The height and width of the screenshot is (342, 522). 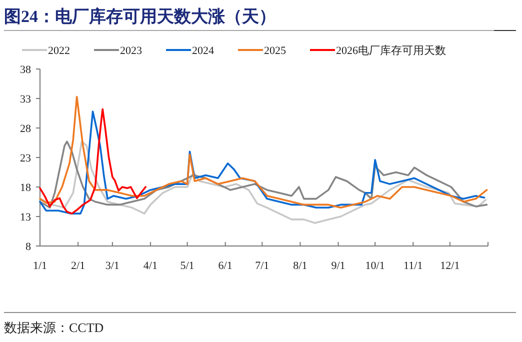 I want to click on x-tick-label: 4/1, so click(x=150, y=266).